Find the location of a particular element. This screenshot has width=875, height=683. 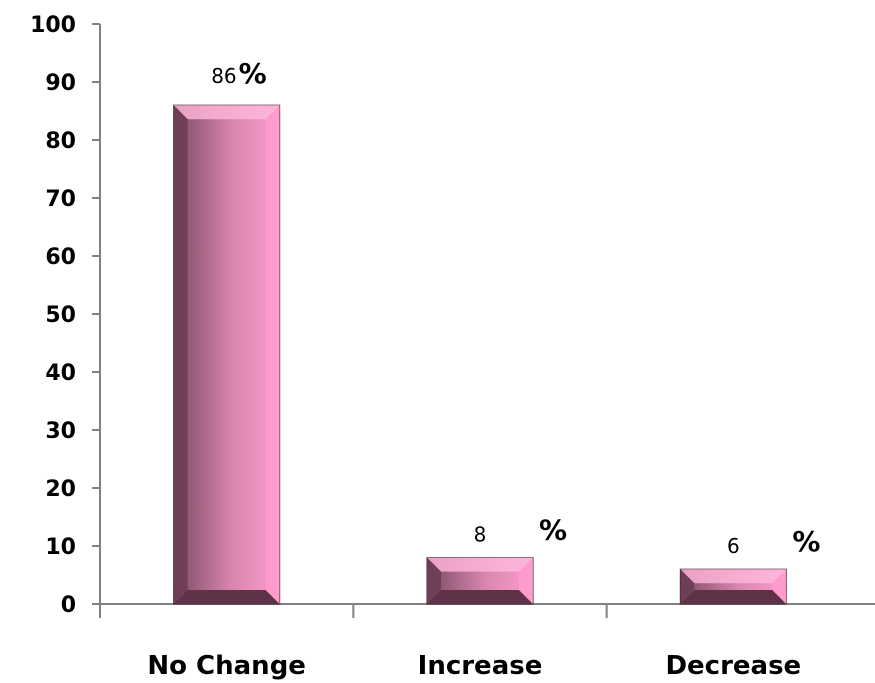

data-label-value: 86 is located at coordinates (223, 76).